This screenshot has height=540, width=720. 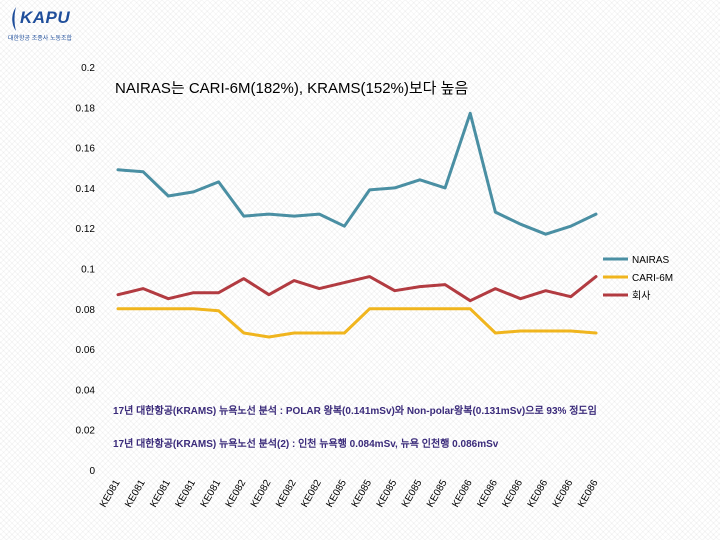 What do you see at coordinates (86, 350) in the screenshot?
I see `y-tick-label: 0.06` at bounding box center [86, 350].